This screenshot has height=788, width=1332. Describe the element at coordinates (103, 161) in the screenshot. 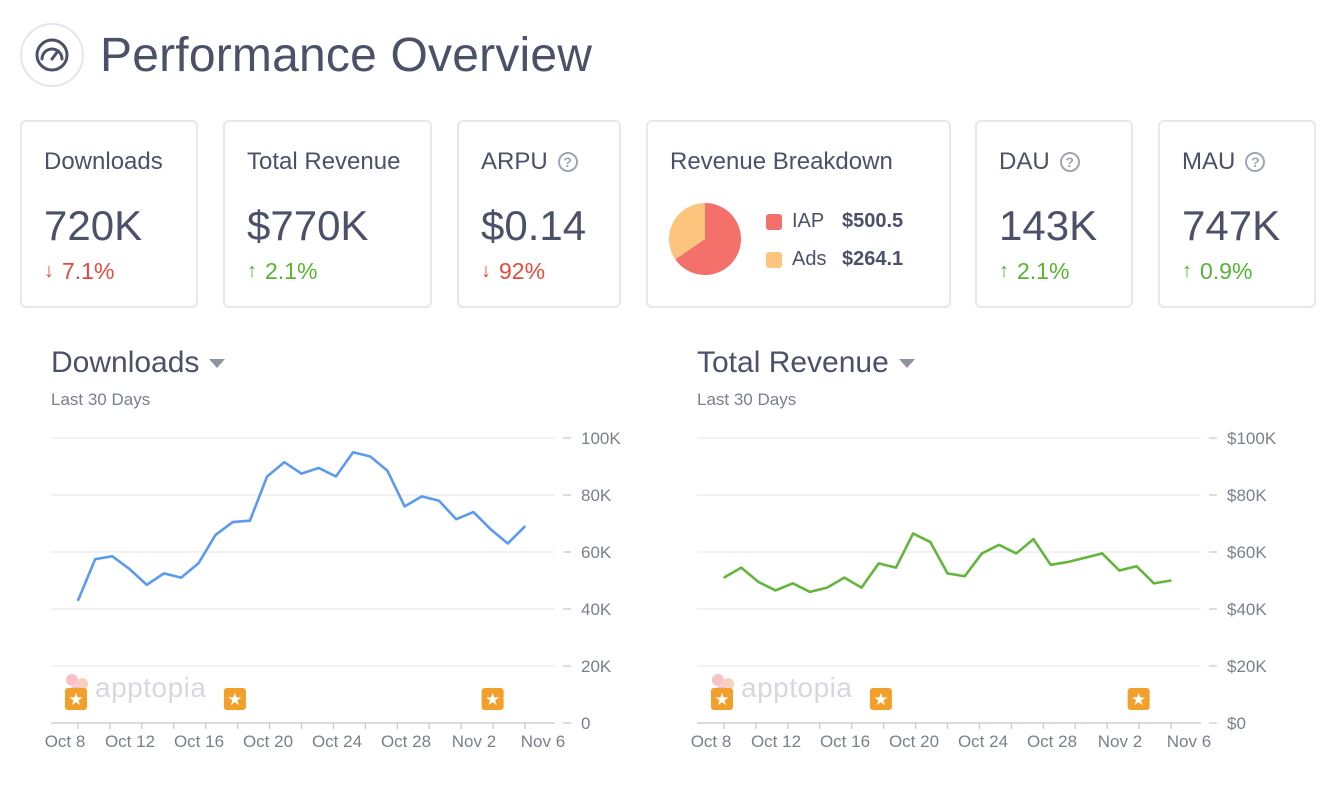

I see `card-title: Downloads` at that location.